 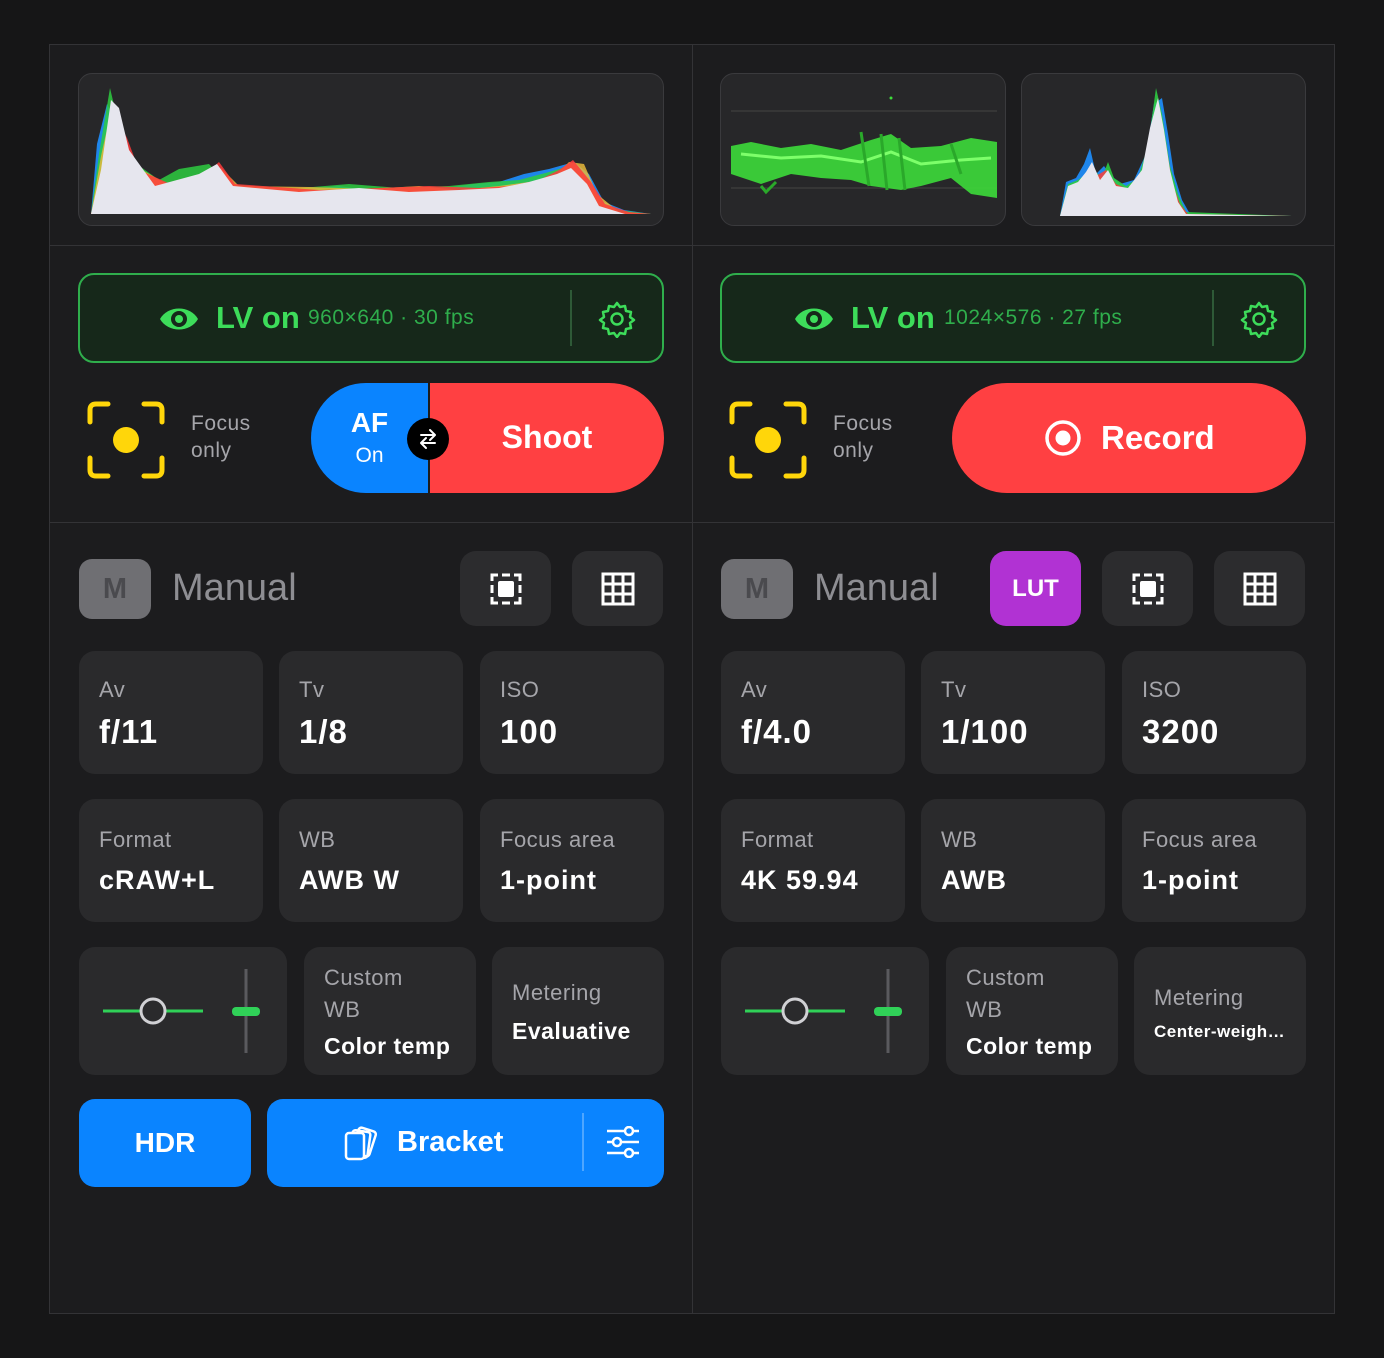 I want to click on record-button: Record, so click(x=1129, y=438).